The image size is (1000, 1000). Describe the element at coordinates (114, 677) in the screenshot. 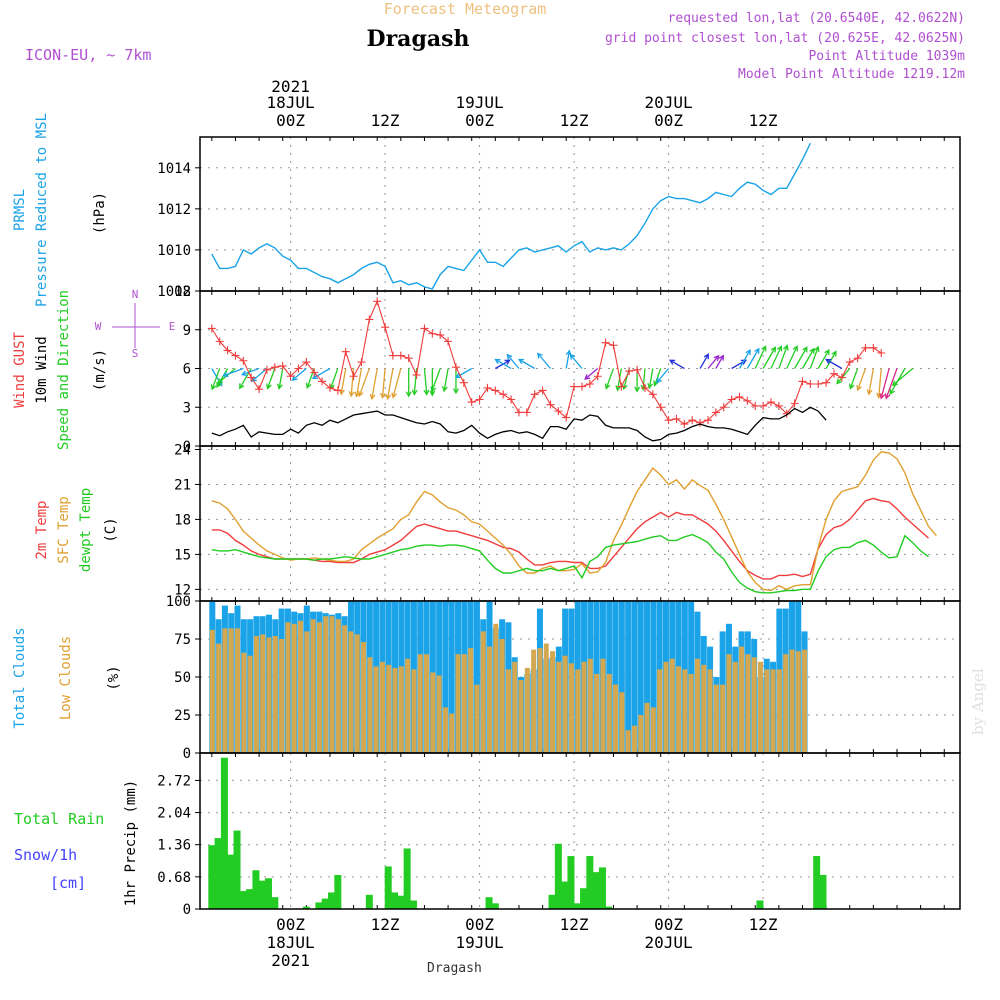

I see `cloud-unit: (%)` at that location.